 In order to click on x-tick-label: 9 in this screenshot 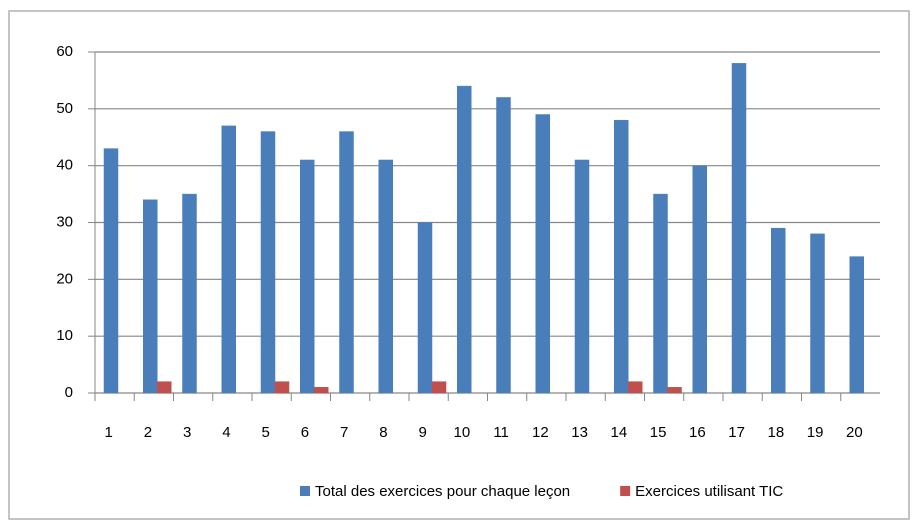, I will do `click(422, 432)`.